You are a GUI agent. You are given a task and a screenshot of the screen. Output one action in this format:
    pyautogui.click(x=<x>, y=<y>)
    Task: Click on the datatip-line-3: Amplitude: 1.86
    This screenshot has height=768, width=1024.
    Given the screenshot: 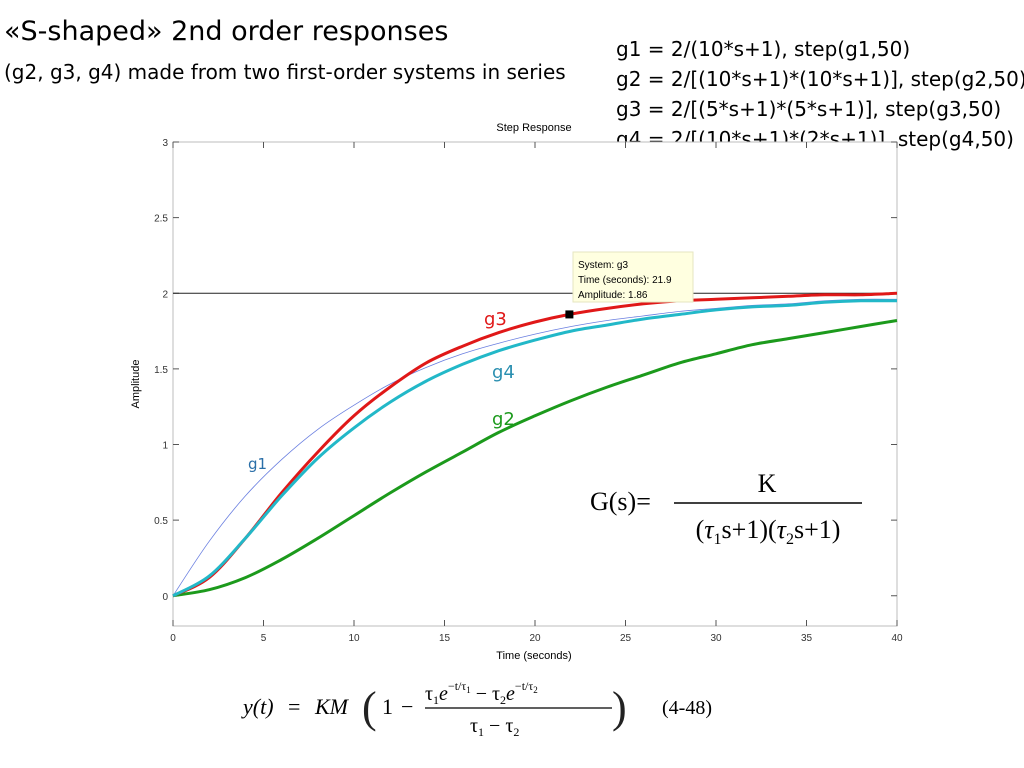 What is the action you would take?
    pyautogui.click(x=613, y=295)
    